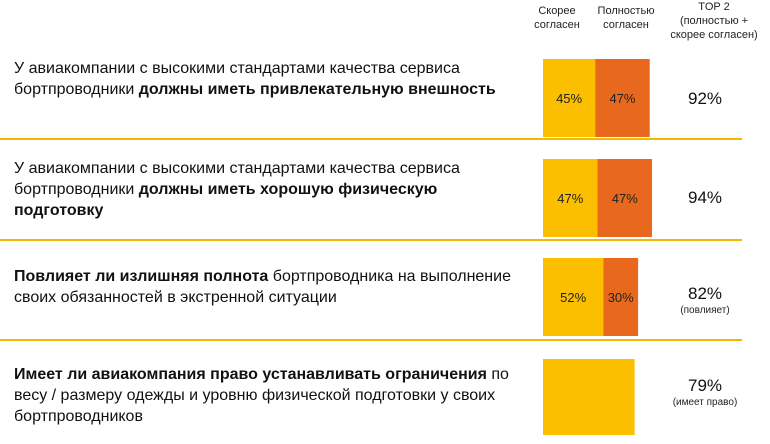 This screenshot has width=770, height=444. I want to click on header-top2-line3: скорее согласен), so click(714, 35).